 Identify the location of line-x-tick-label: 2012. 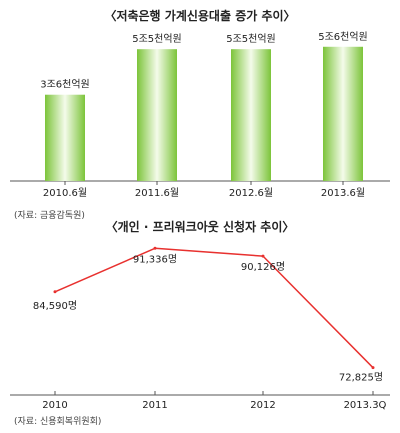
(262, 405).